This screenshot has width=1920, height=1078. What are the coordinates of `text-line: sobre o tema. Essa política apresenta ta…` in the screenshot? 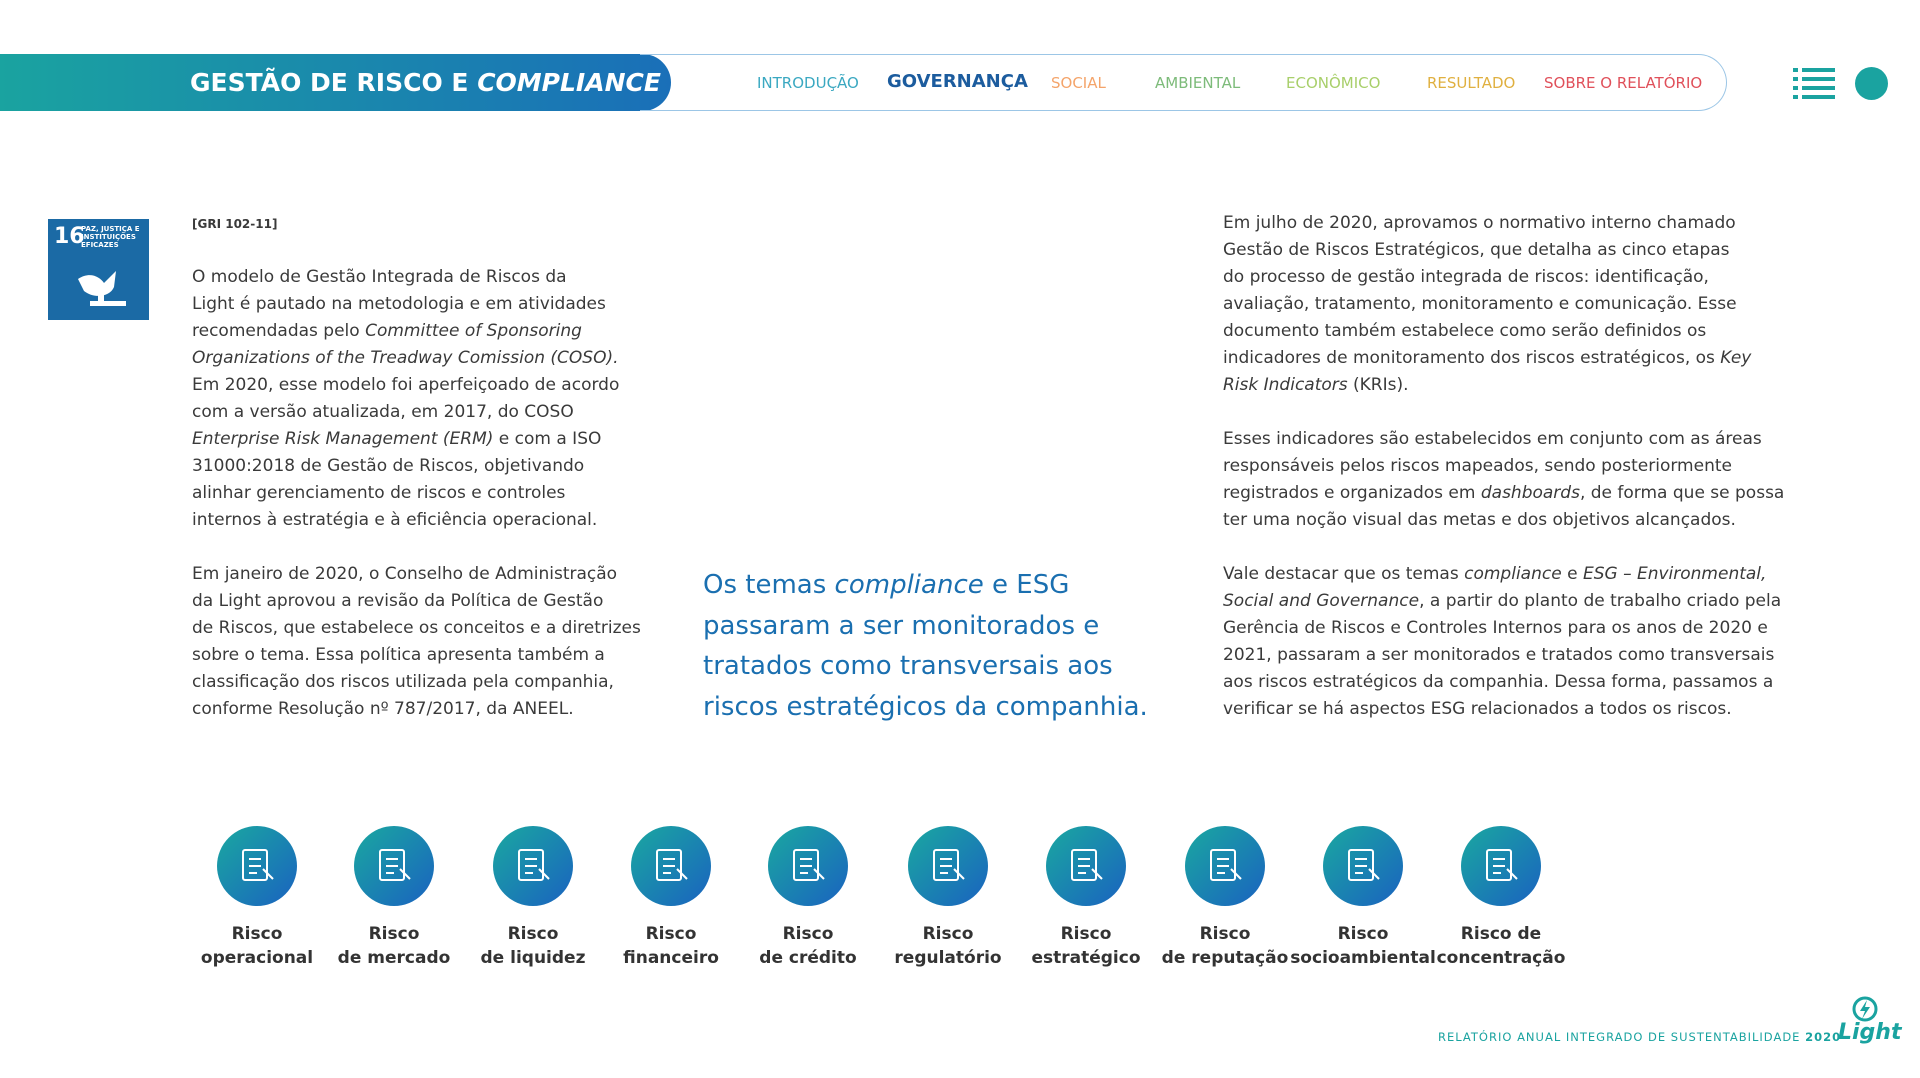 It's located at (398, 655).